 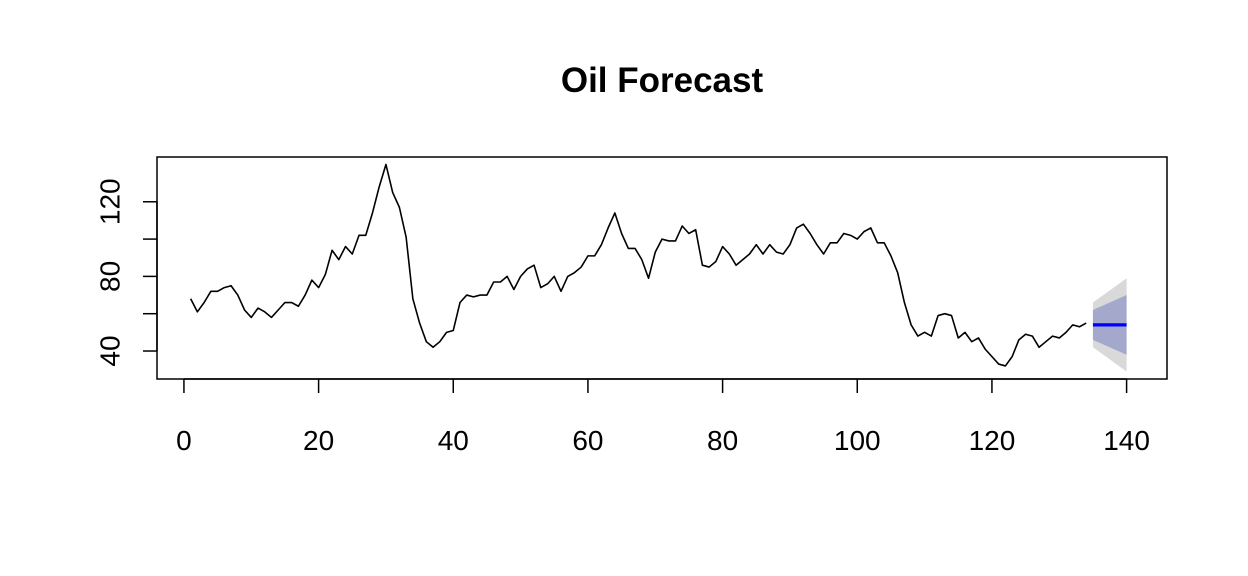 What do you see at coordinates (453, 440) in the screenshot?
I see `x-tick-label-40: 40` at bounding box center [453, 440].